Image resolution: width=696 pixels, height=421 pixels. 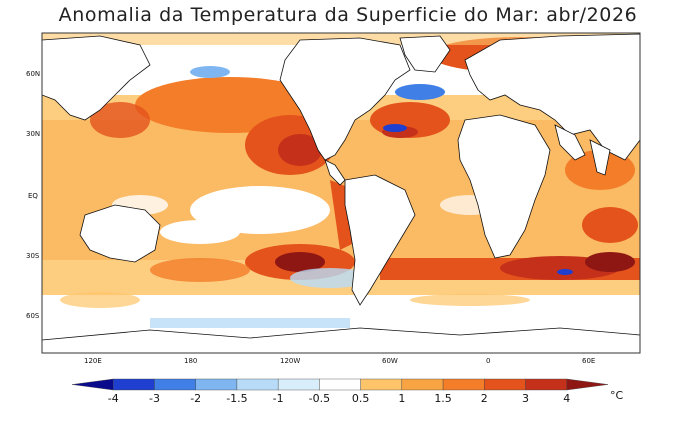 I want to click on colorbar-tick-label: -4, so click(x=113, y=398).